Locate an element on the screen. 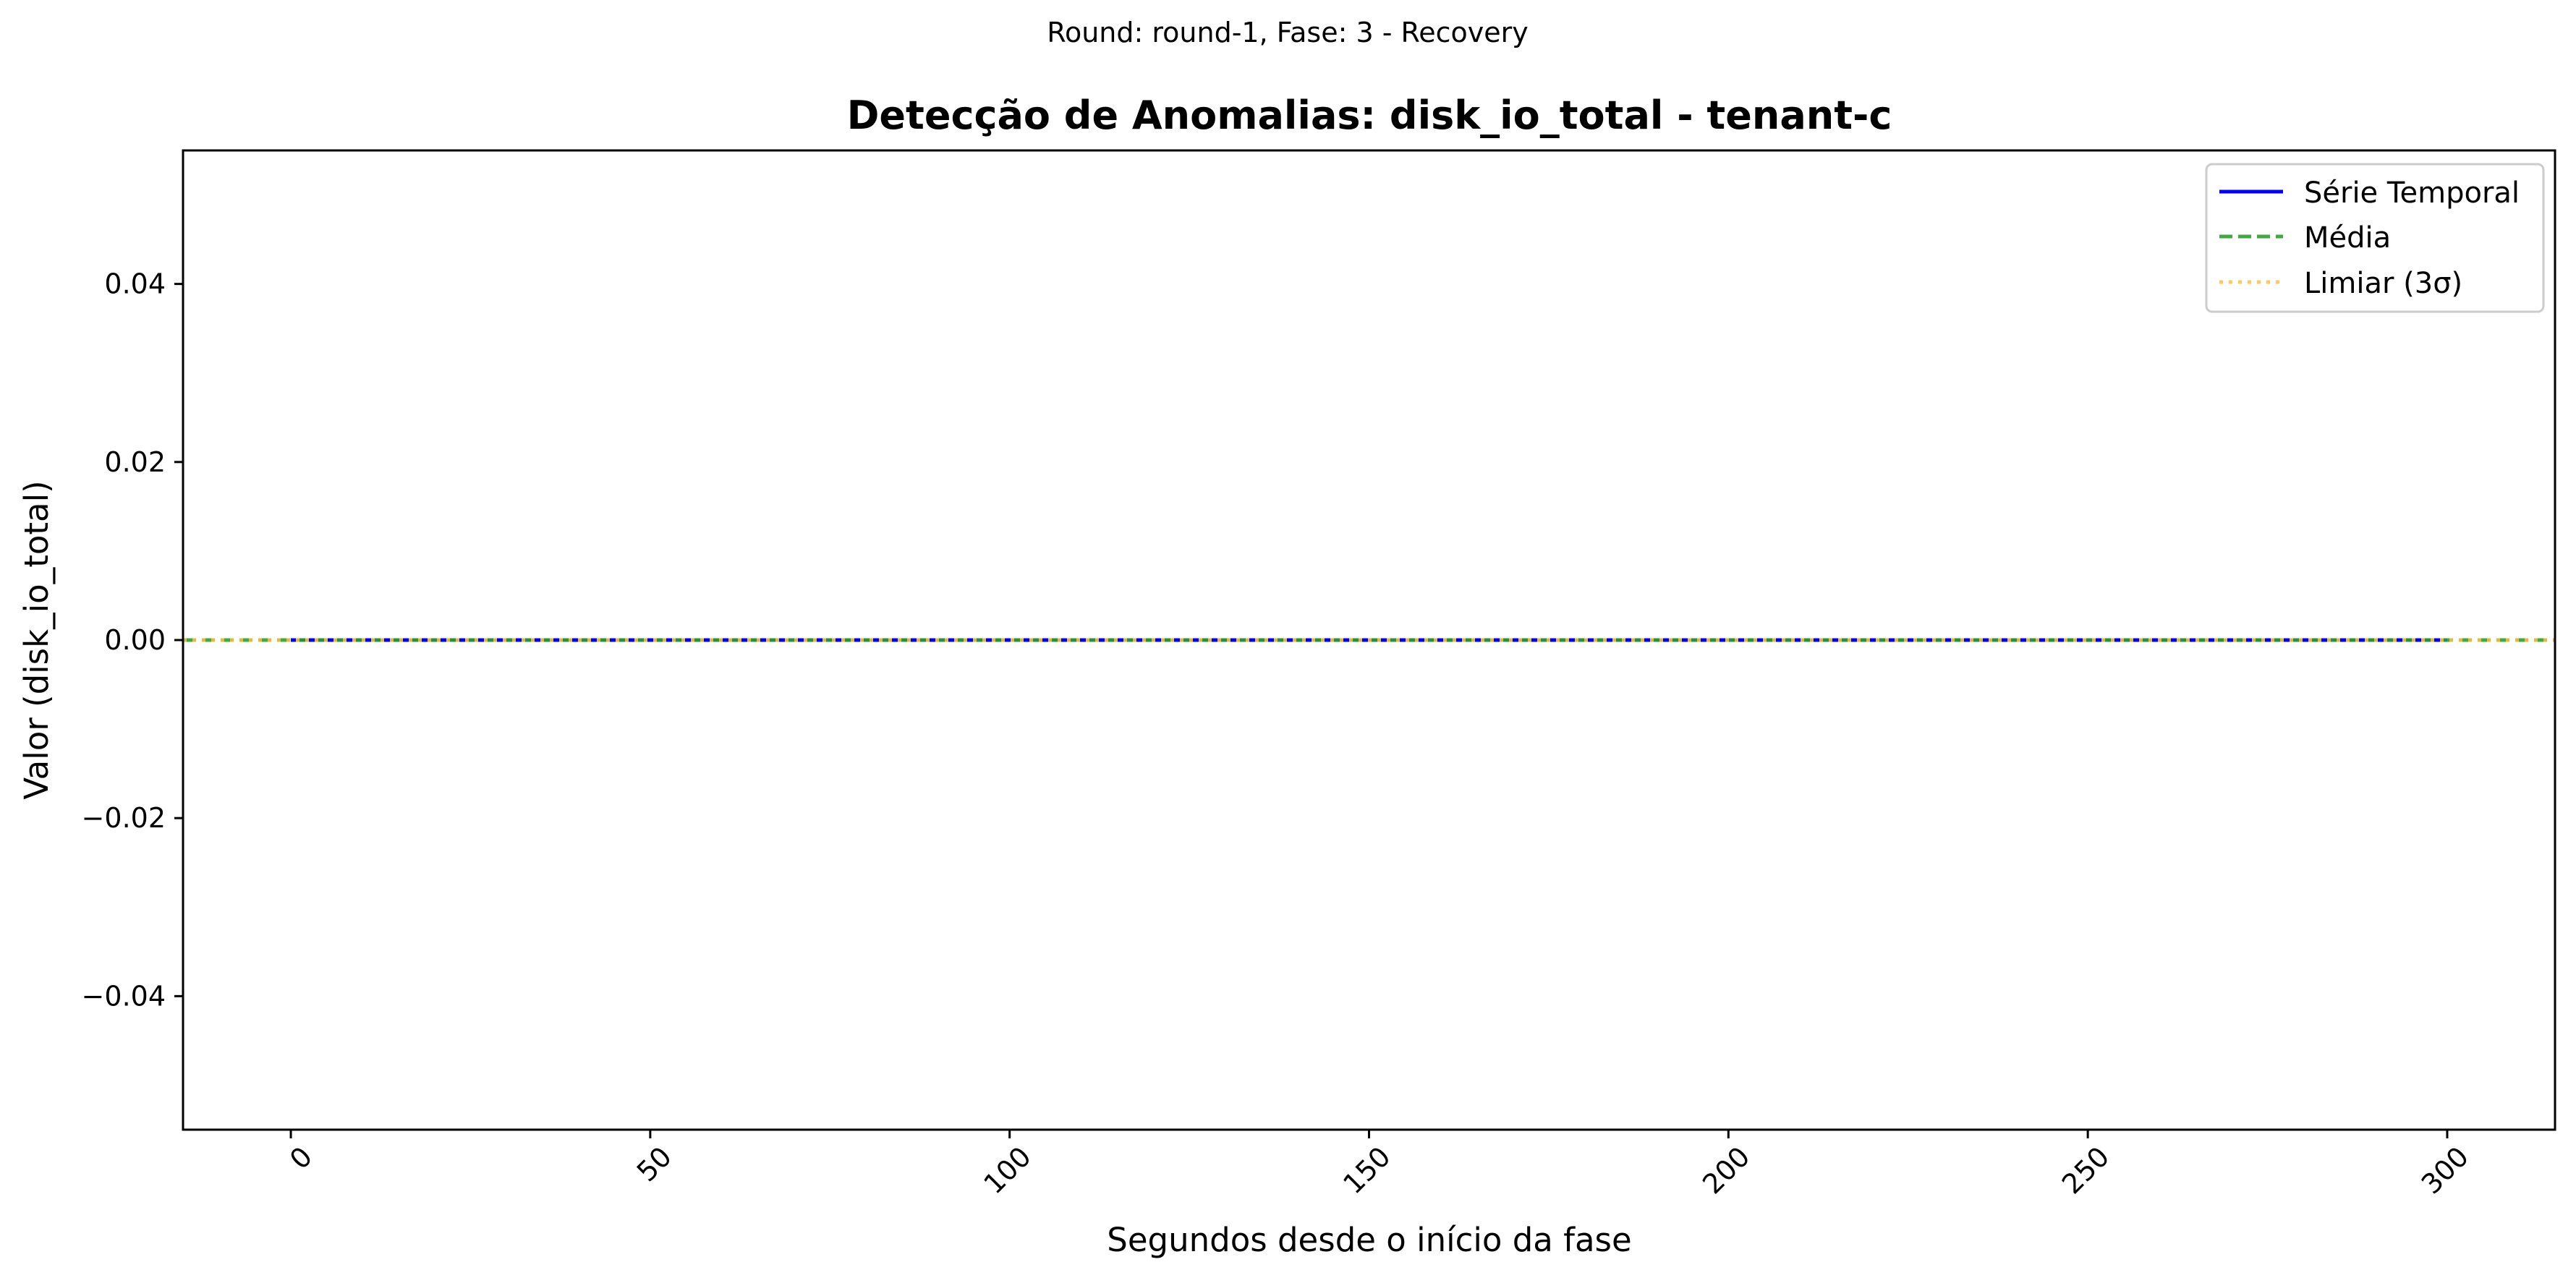 The height and width of the screenshot is (1283, 2576). legend-frame is located at coordinates (2375, 238).